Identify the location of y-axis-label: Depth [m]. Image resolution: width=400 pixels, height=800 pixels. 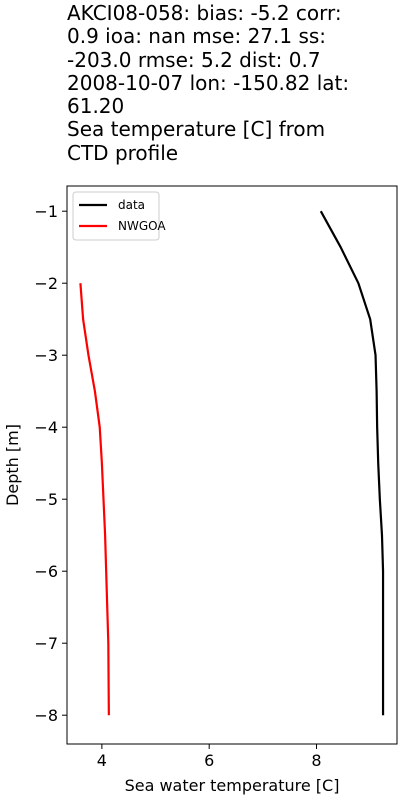
(12, 465).